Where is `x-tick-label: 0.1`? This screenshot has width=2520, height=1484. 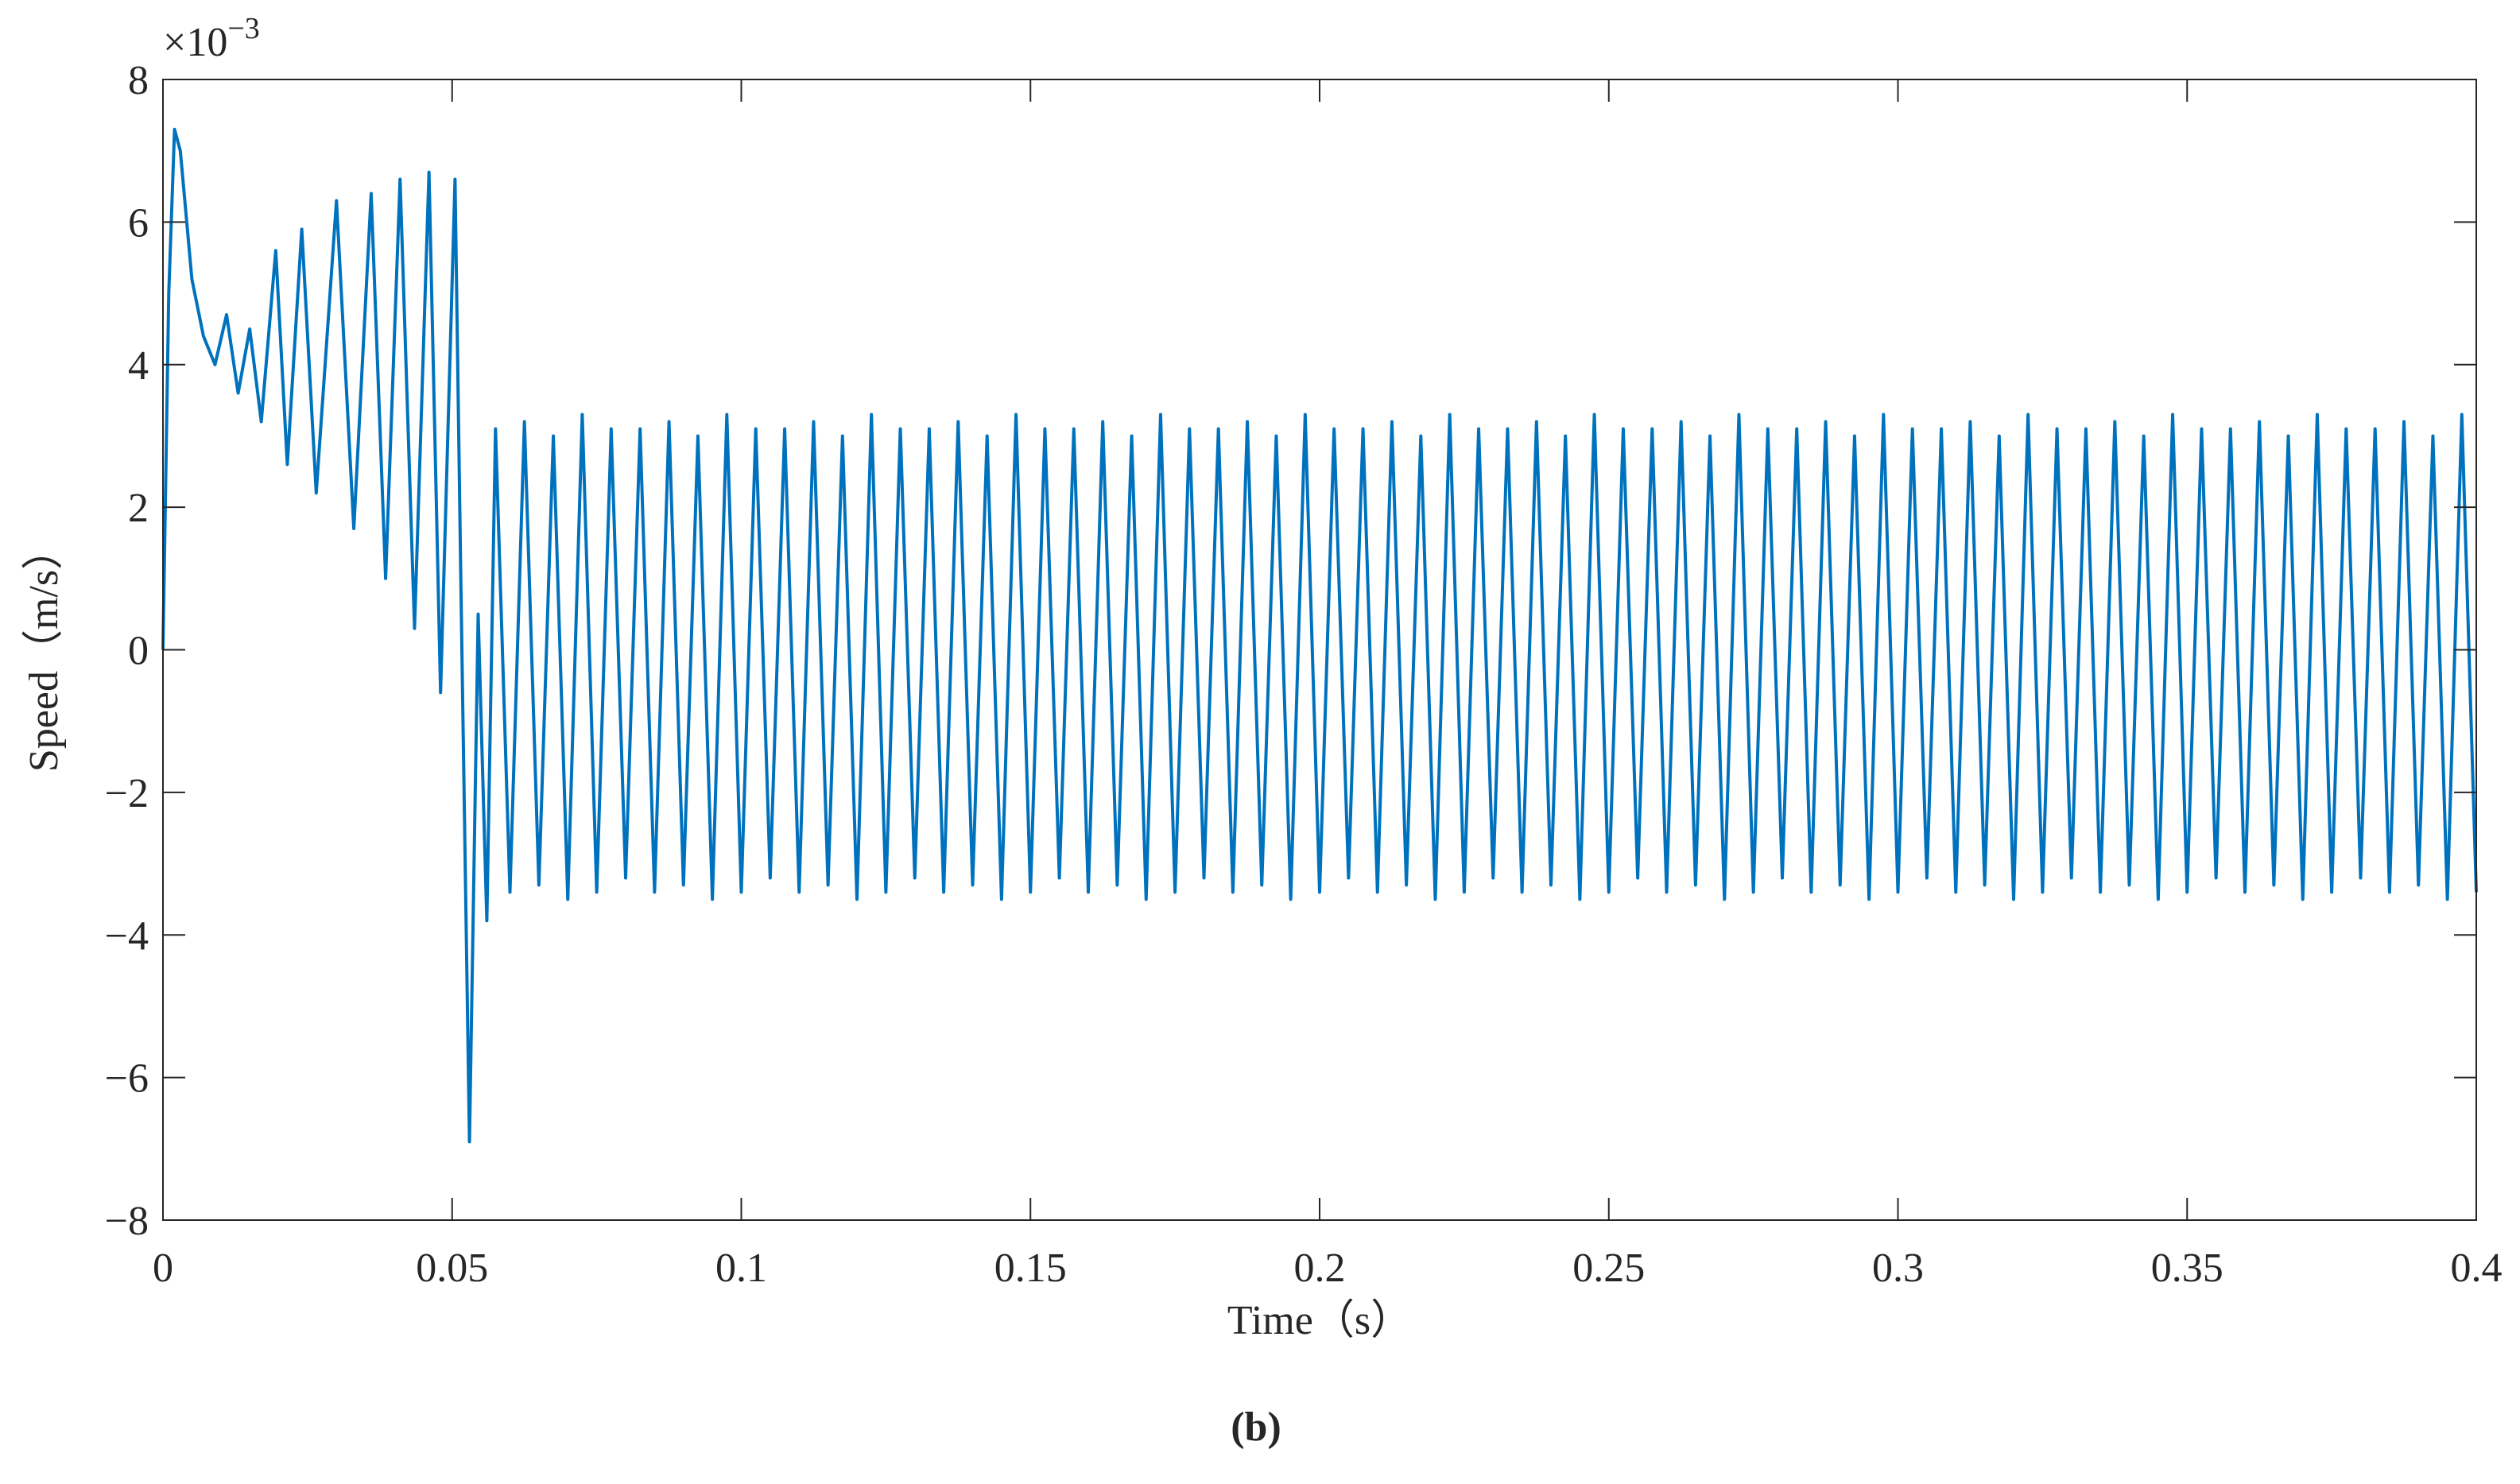
x-tick-label: 0.1 is located at coordinates (741, 1268).